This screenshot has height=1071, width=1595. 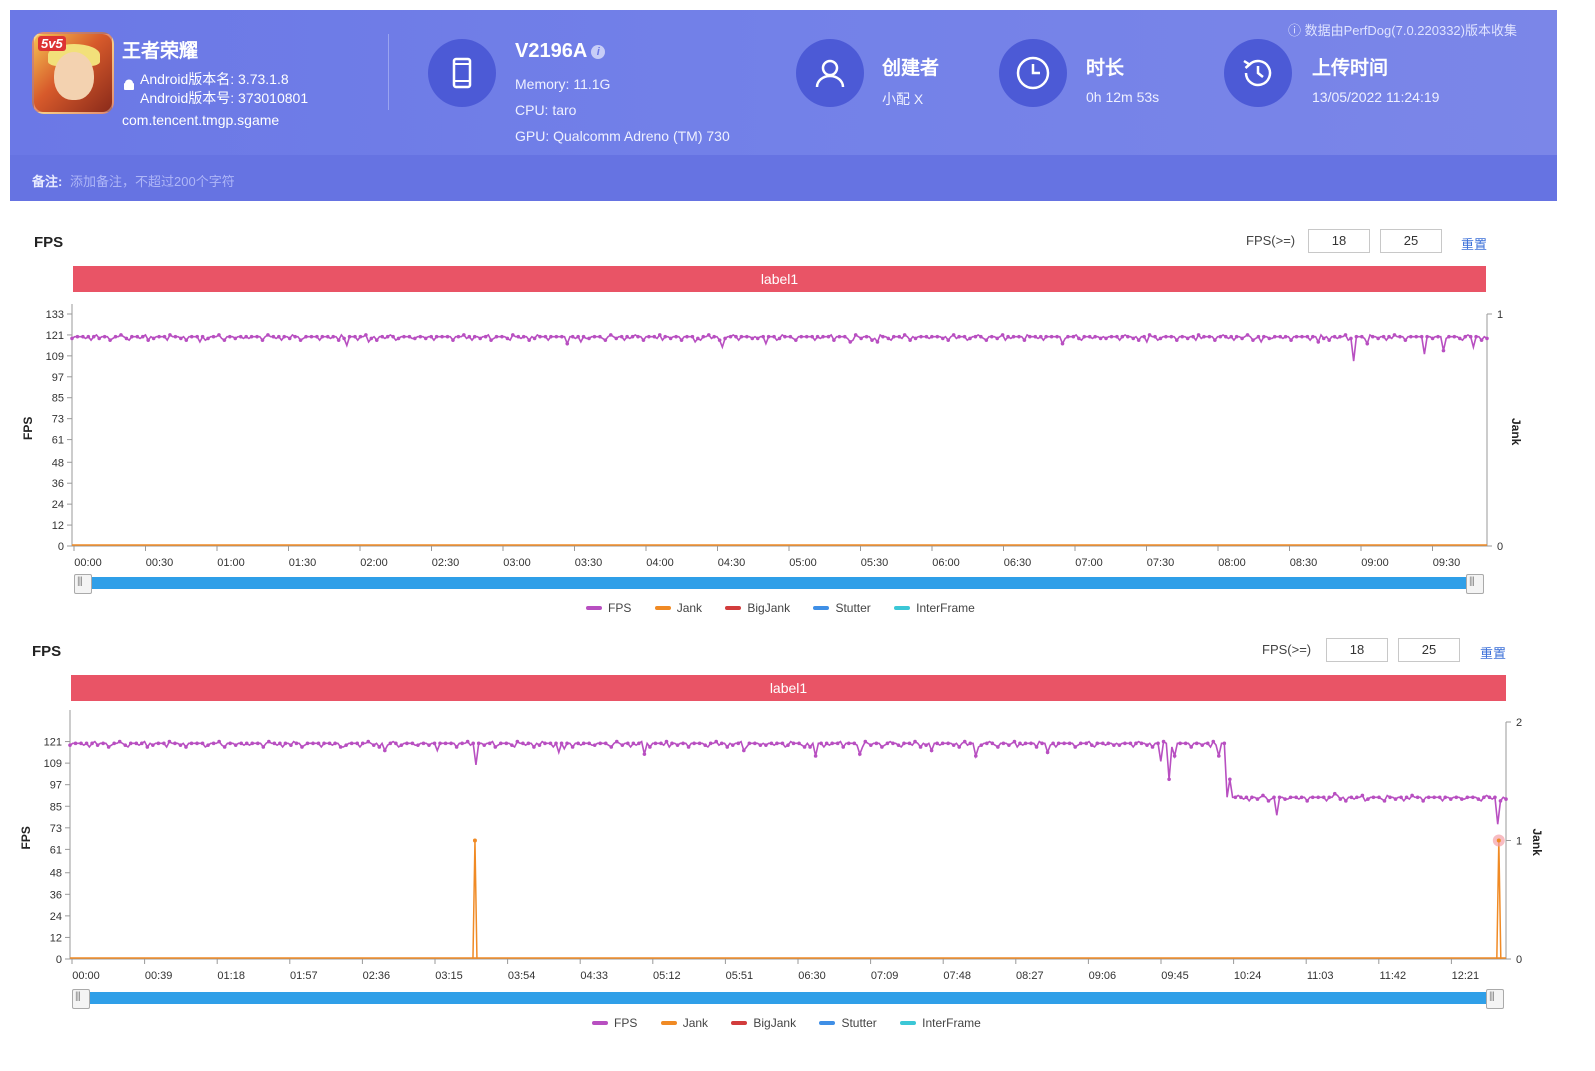 What do you see at coordinates (1089, 563) in the screenshot?
I see `x-tick-label: 07:00` at bounding box center [1089, 563].